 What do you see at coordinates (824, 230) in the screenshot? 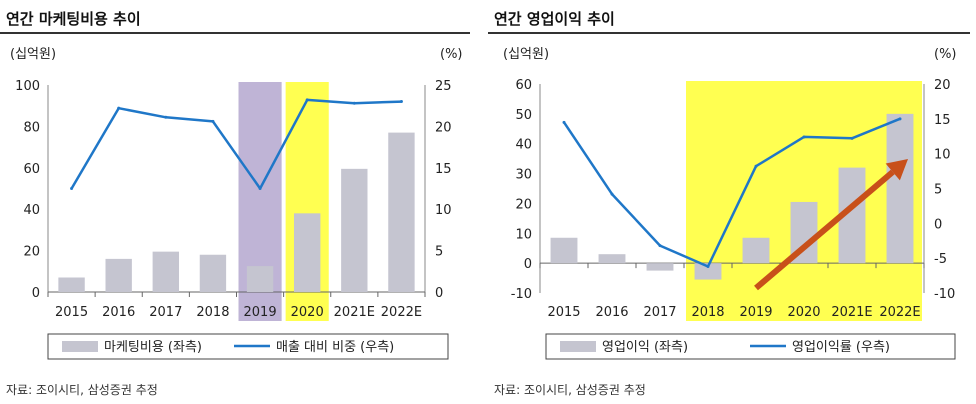
I see `trend-arrow-shaft` at bounding box center [824, 230].